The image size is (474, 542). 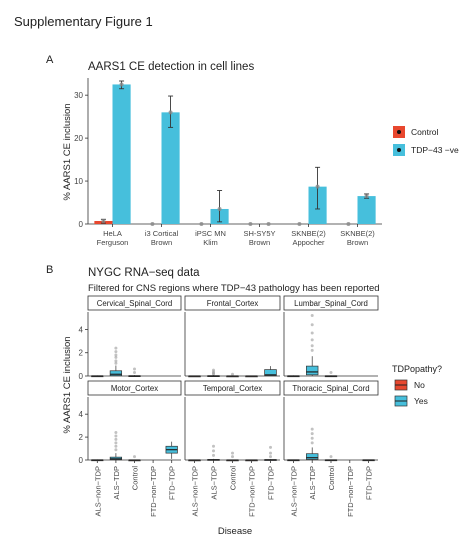 I want to click on panel-a-x-tick-label: Ferguson, so click(x=113, y=242).